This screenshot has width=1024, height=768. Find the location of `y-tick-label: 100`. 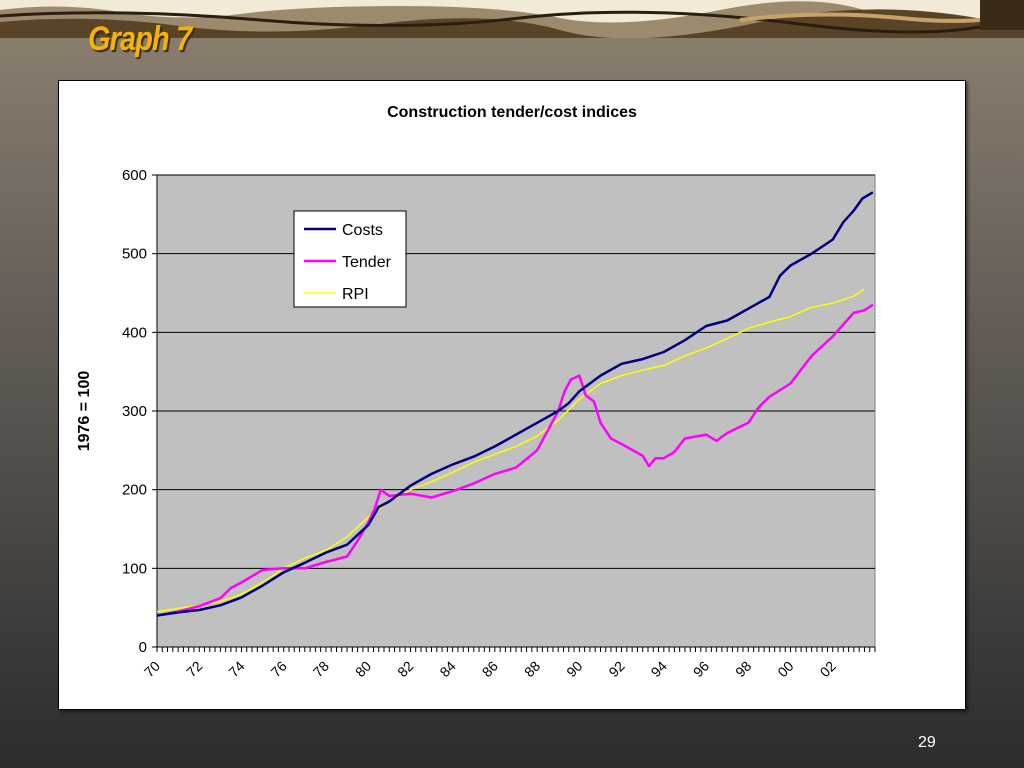

y-tick-label: 100 is located at coordinates (134, 568).